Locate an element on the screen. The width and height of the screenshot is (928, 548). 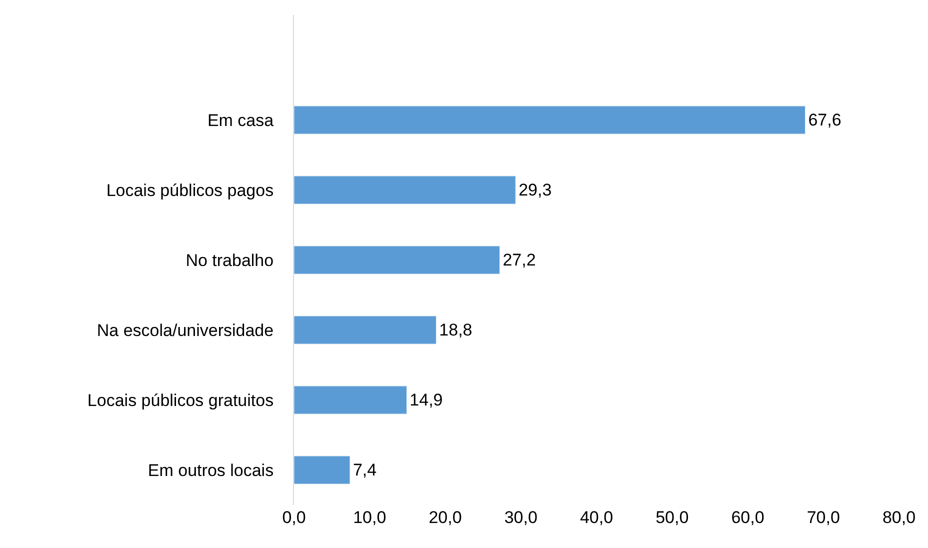
data-label: 29,3 is located at coordinates (535, 190).